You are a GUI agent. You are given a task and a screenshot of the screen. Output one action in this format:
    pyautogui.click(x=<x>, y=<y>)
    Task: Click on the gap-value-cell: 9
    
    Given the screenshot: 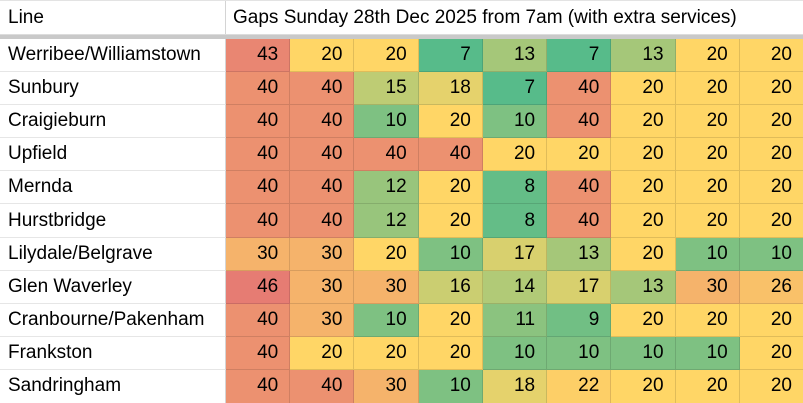 What is the action you would take?
    pyautogui.click(x=579, y=320)
    